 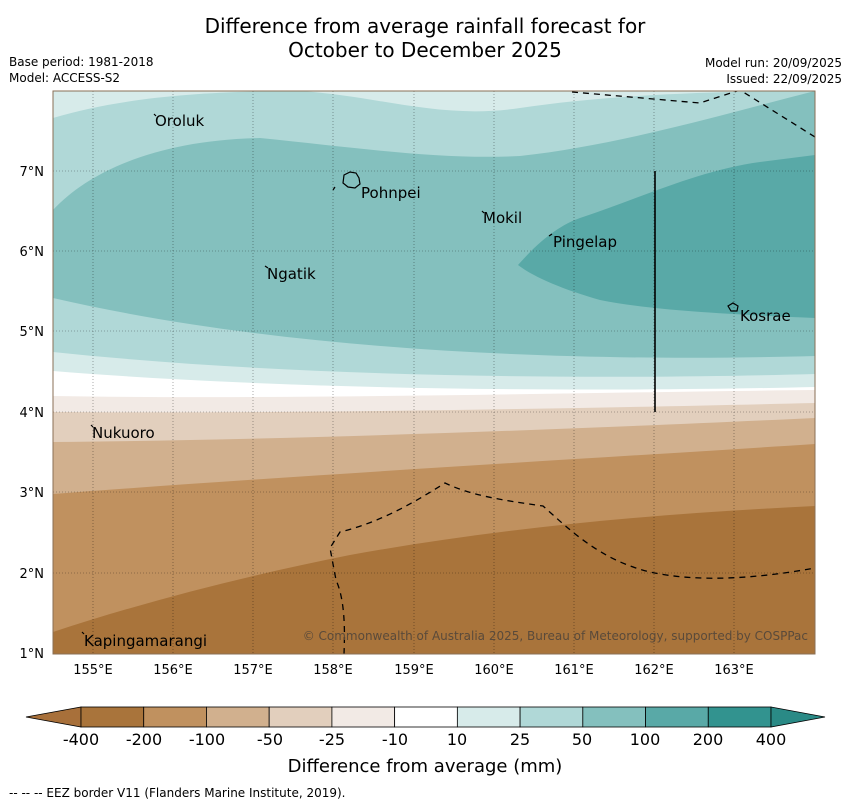 What do you see at coordinates (333, 670) in the screenshot?
I see `lon-label-158e: 158°E` at bounding box center [333, 670].